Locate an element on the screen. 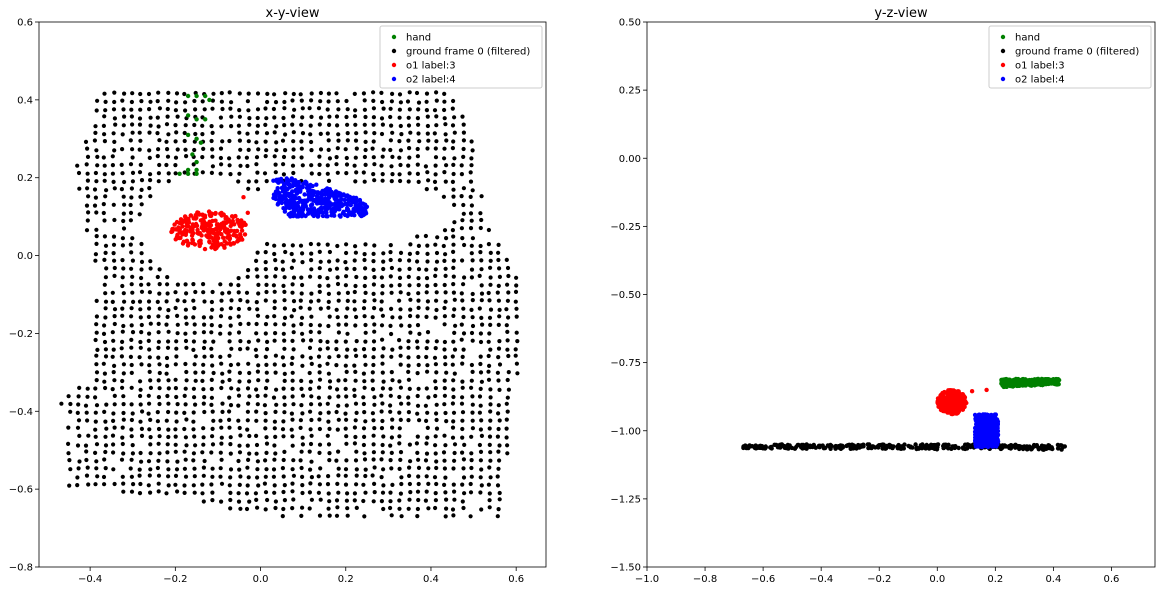 The width and height of the screenshot is (1161, 590). xy-view-y-ticks: 0.60.40.20.0−0.2−0.4−0.6−0.8 is located at coordinates (24, 296).